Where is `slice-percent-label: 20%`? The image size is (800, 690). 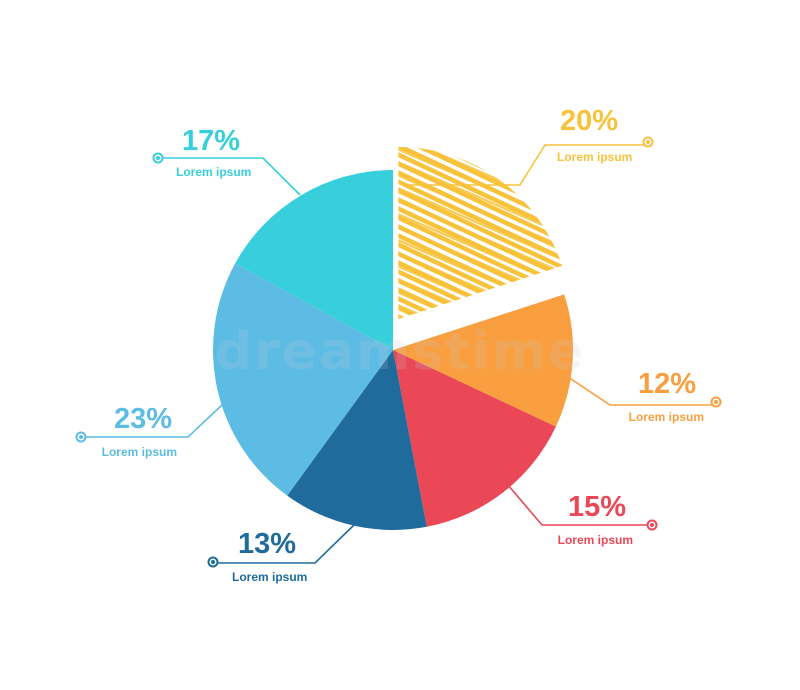 slice-percent-label: 20% is located at coordinates (589, 121).